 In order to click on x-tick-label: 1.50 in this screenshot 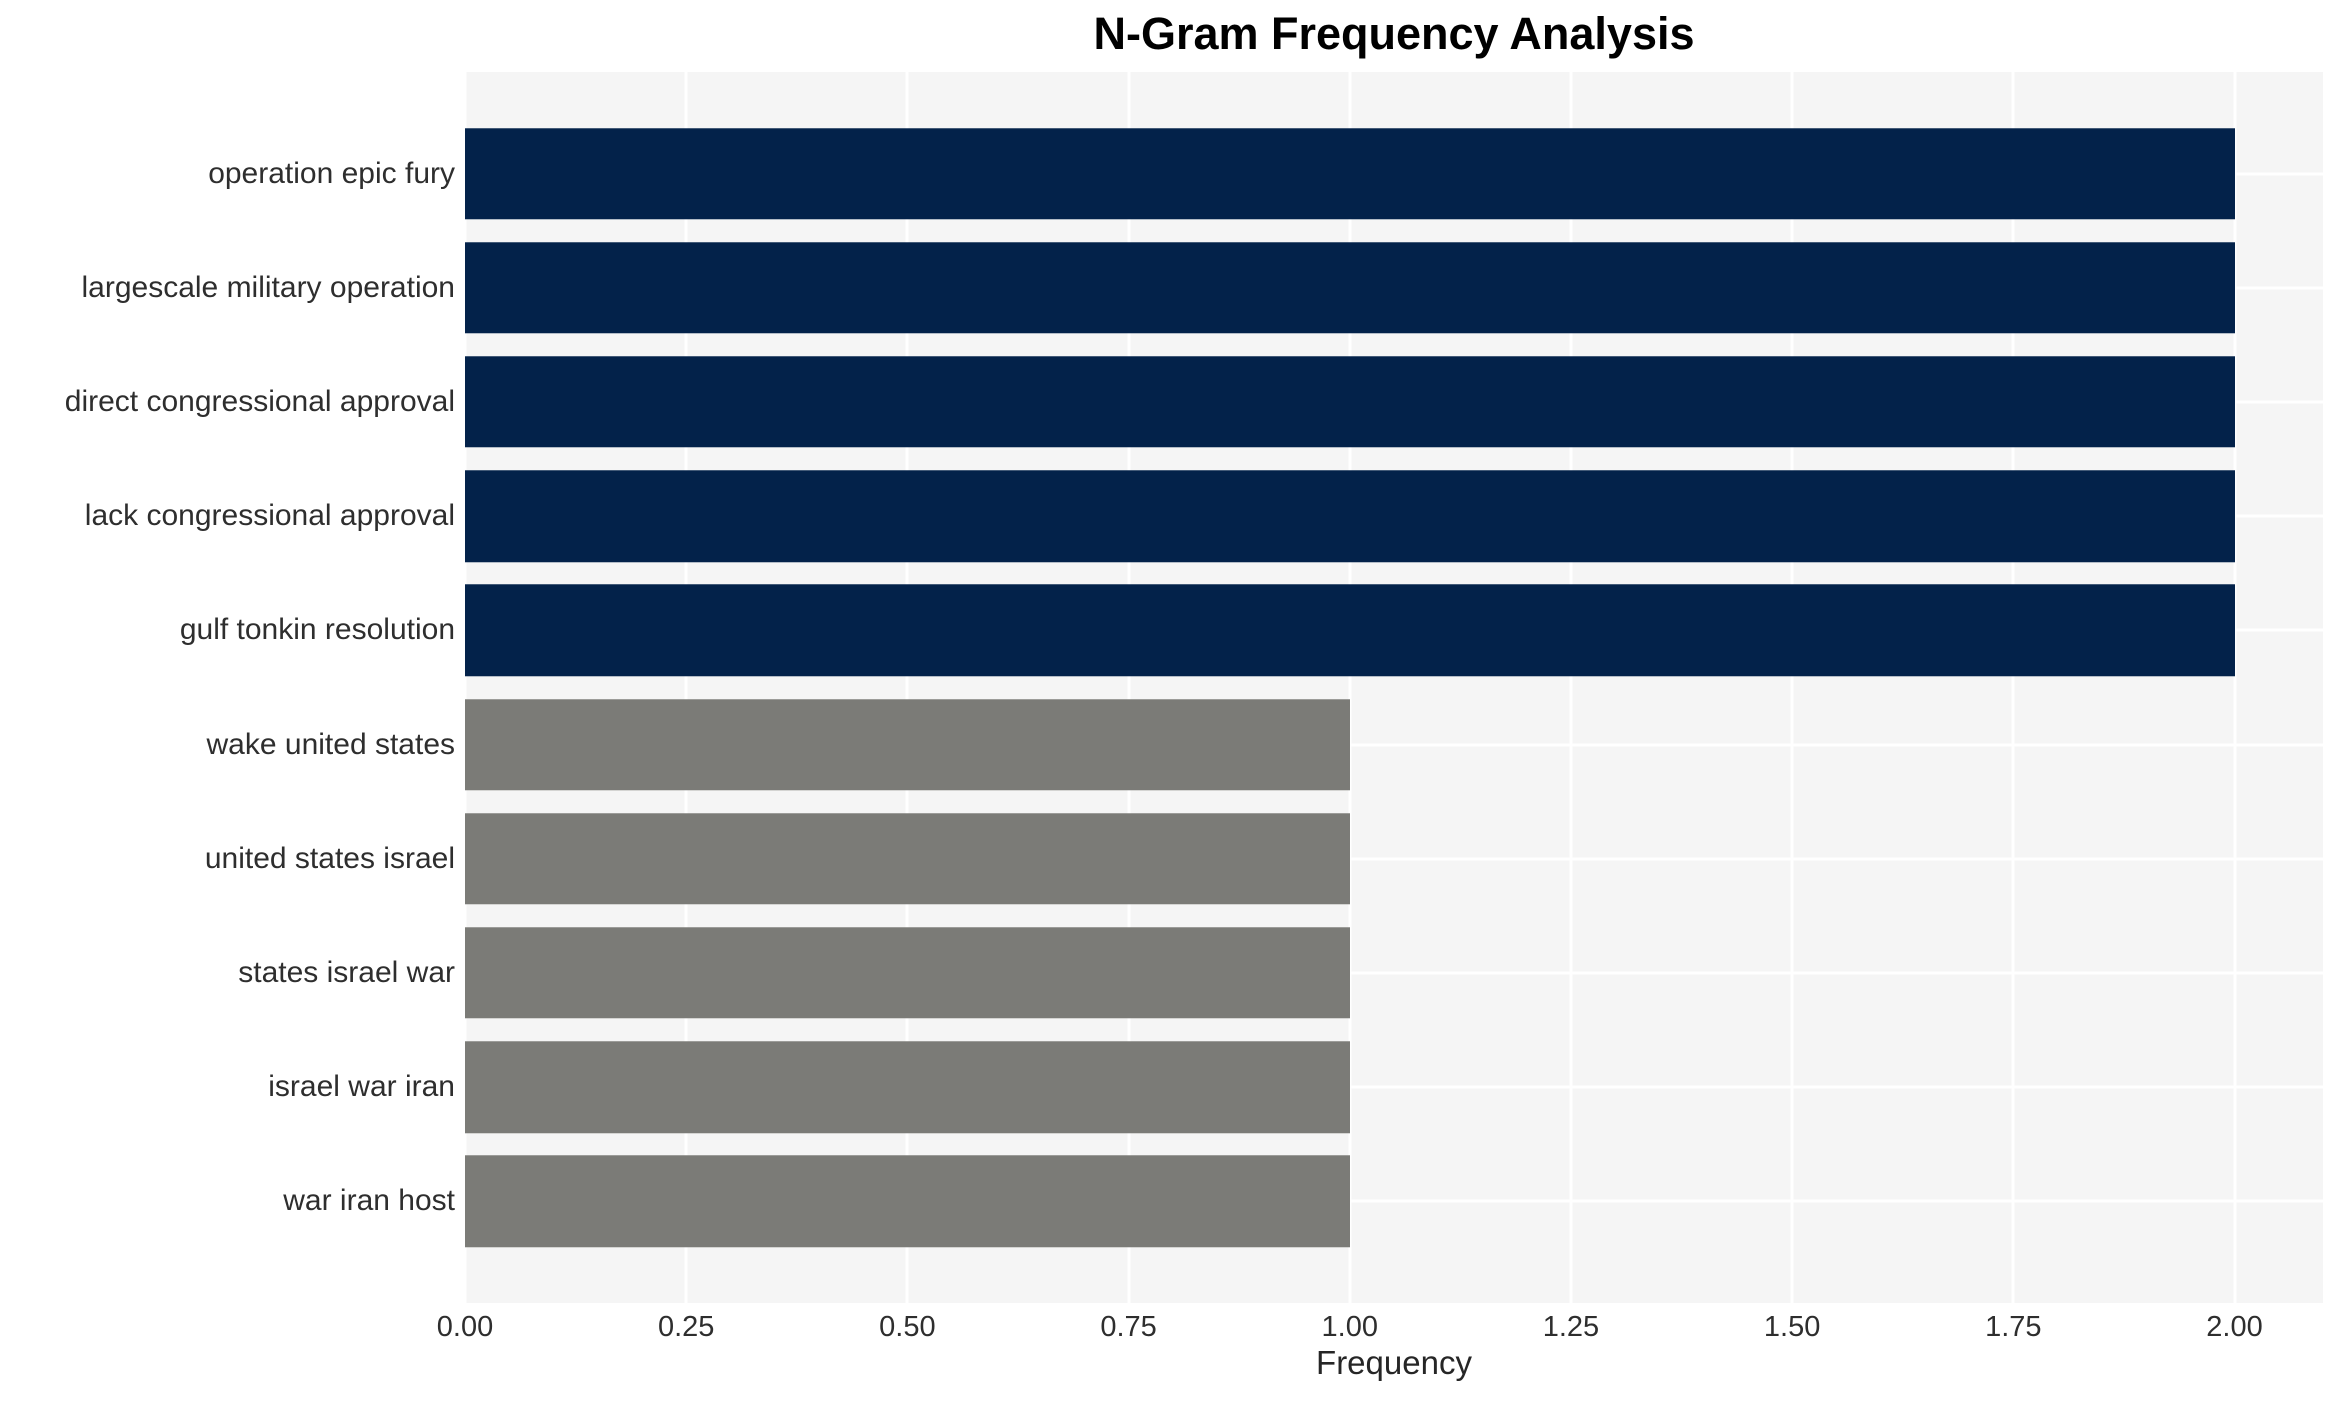, I will do `click(1792, 1327)`.